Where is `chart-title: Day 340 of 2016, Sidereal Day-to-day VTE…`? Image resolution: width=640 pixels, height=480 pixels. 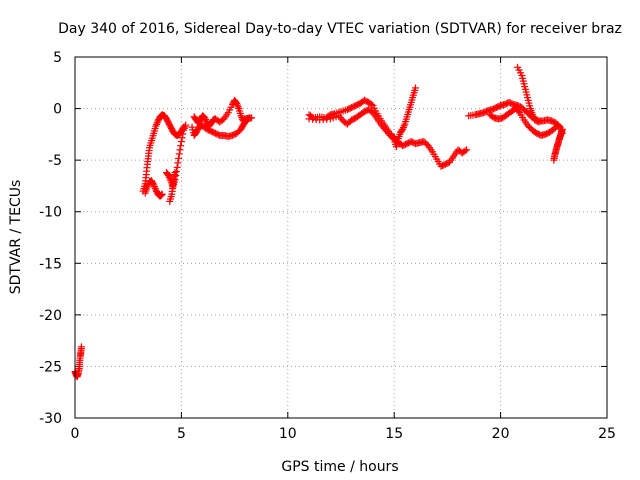
chart-title: Day 340 of 2016, Sidereal Day-to-day VTE… is located at coordinates (340, 29).